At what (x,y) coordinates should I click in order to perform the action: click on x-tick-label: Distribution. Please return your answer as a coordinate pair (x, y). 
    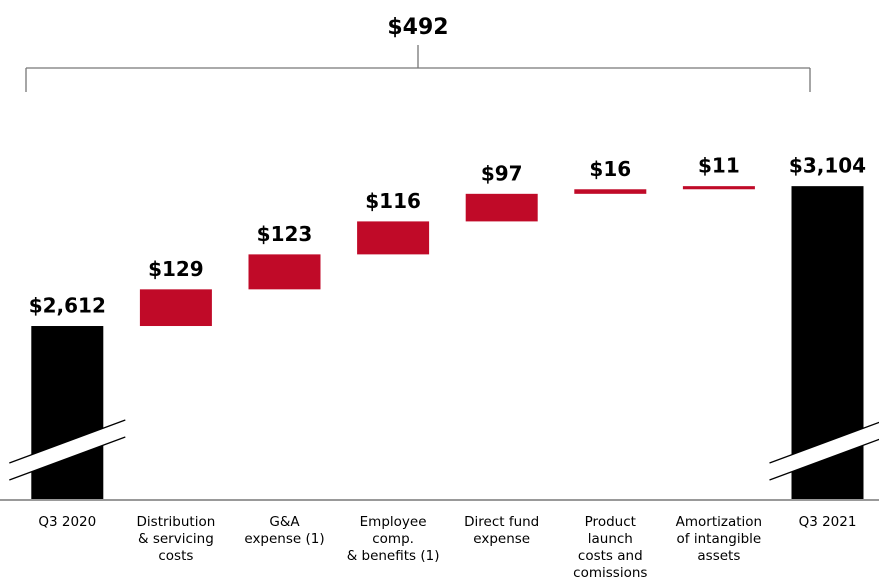
    Looking at the image, I should click on (176, 522).